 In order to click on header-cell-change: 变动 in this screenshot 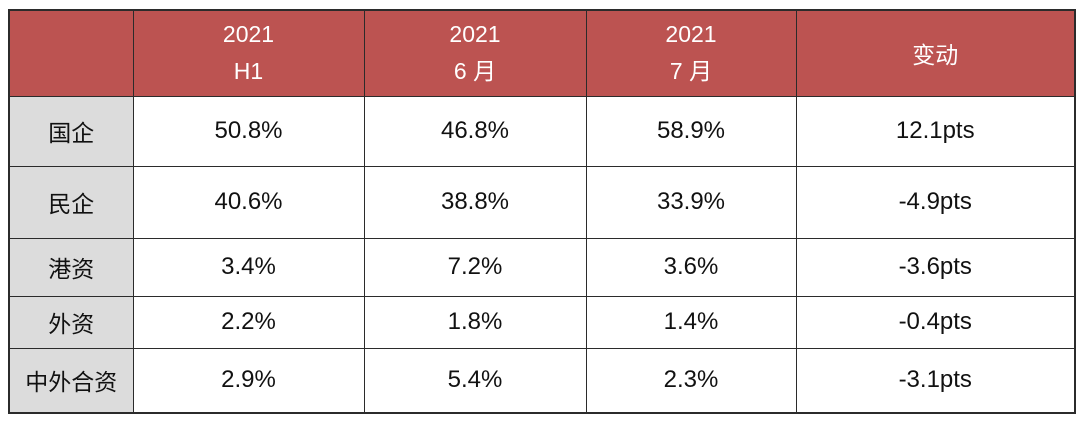, I will do `click(935, 53)`.